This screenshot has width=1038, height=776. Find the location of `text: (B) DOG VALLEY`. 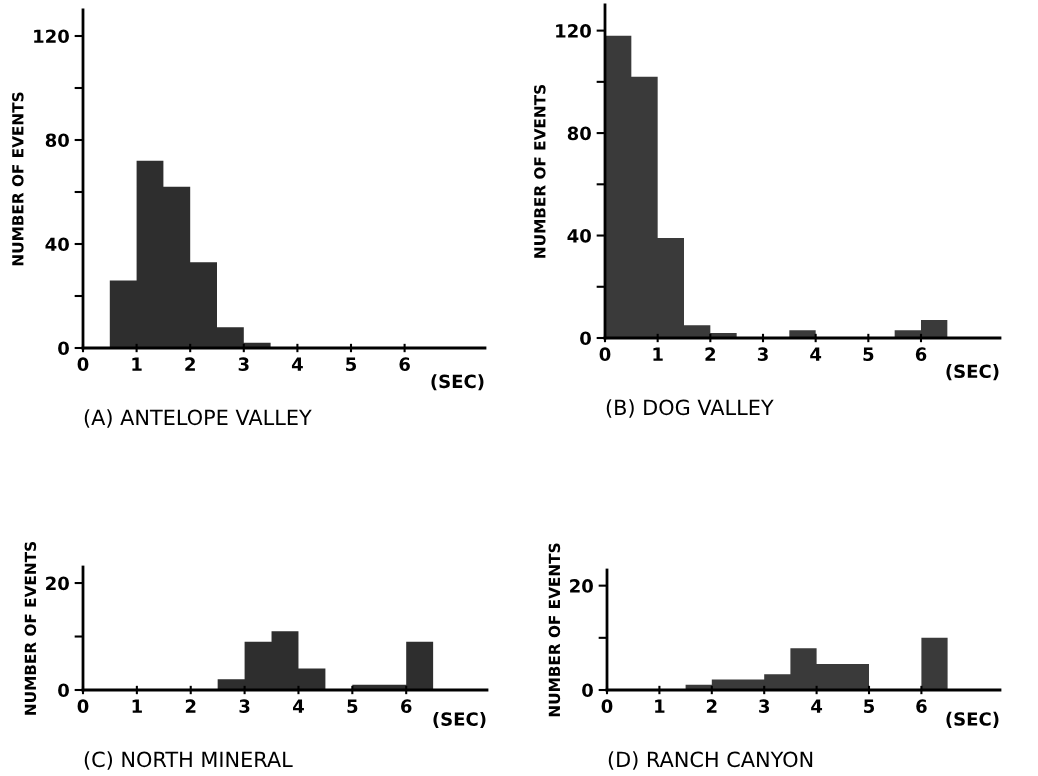

text: (B) DOG VALLEY is located at coordinates (690, 408).